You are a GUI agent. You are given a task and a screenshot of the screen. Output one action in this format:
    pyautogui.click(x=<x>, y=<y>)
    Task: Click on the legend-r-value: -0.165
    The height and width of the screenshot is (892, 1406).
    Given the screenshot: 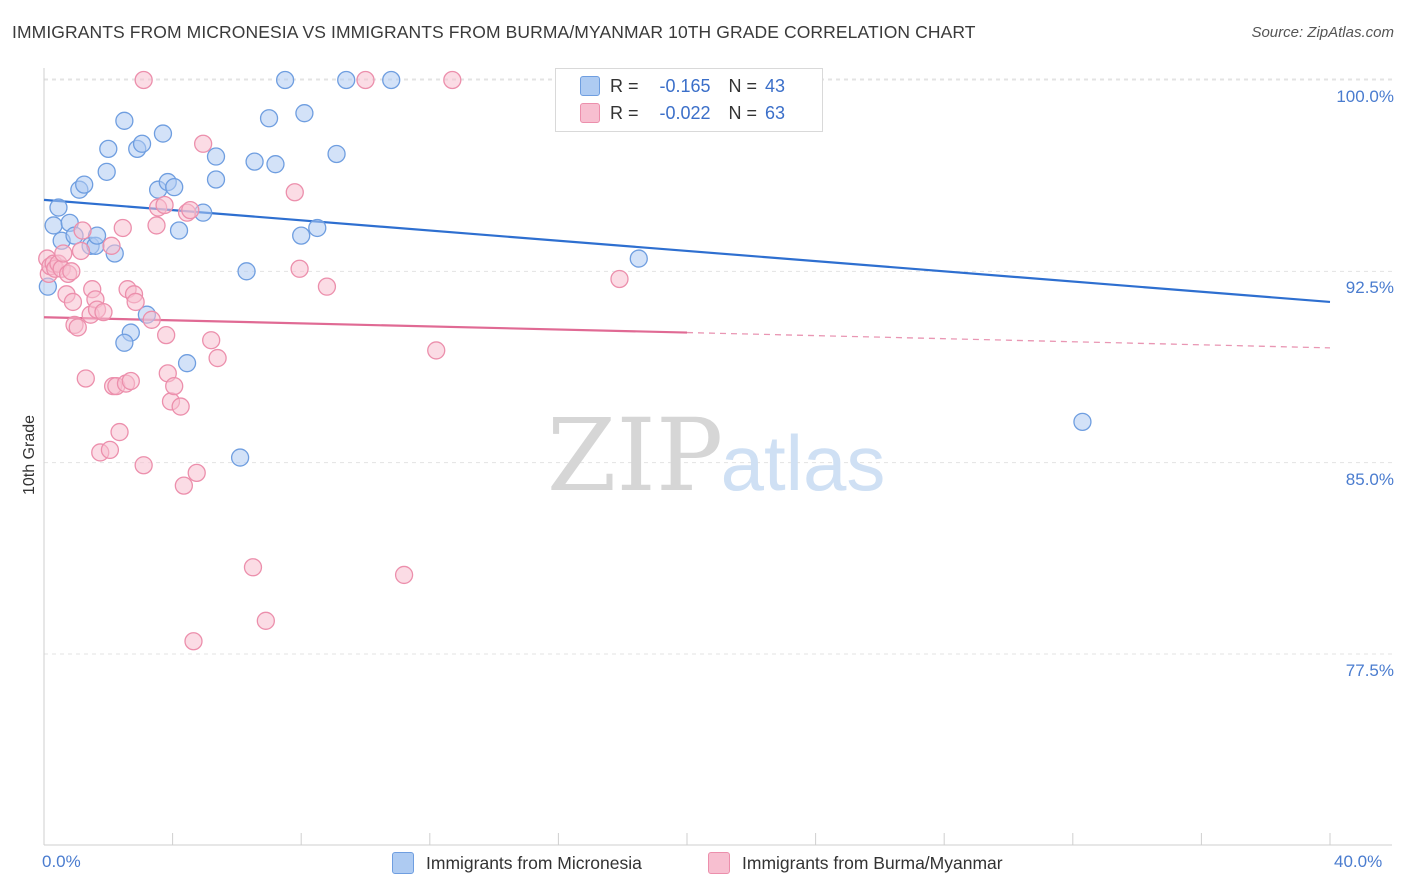 What is the action you would take?
    pyautogui.click(x=685, y=85)
    